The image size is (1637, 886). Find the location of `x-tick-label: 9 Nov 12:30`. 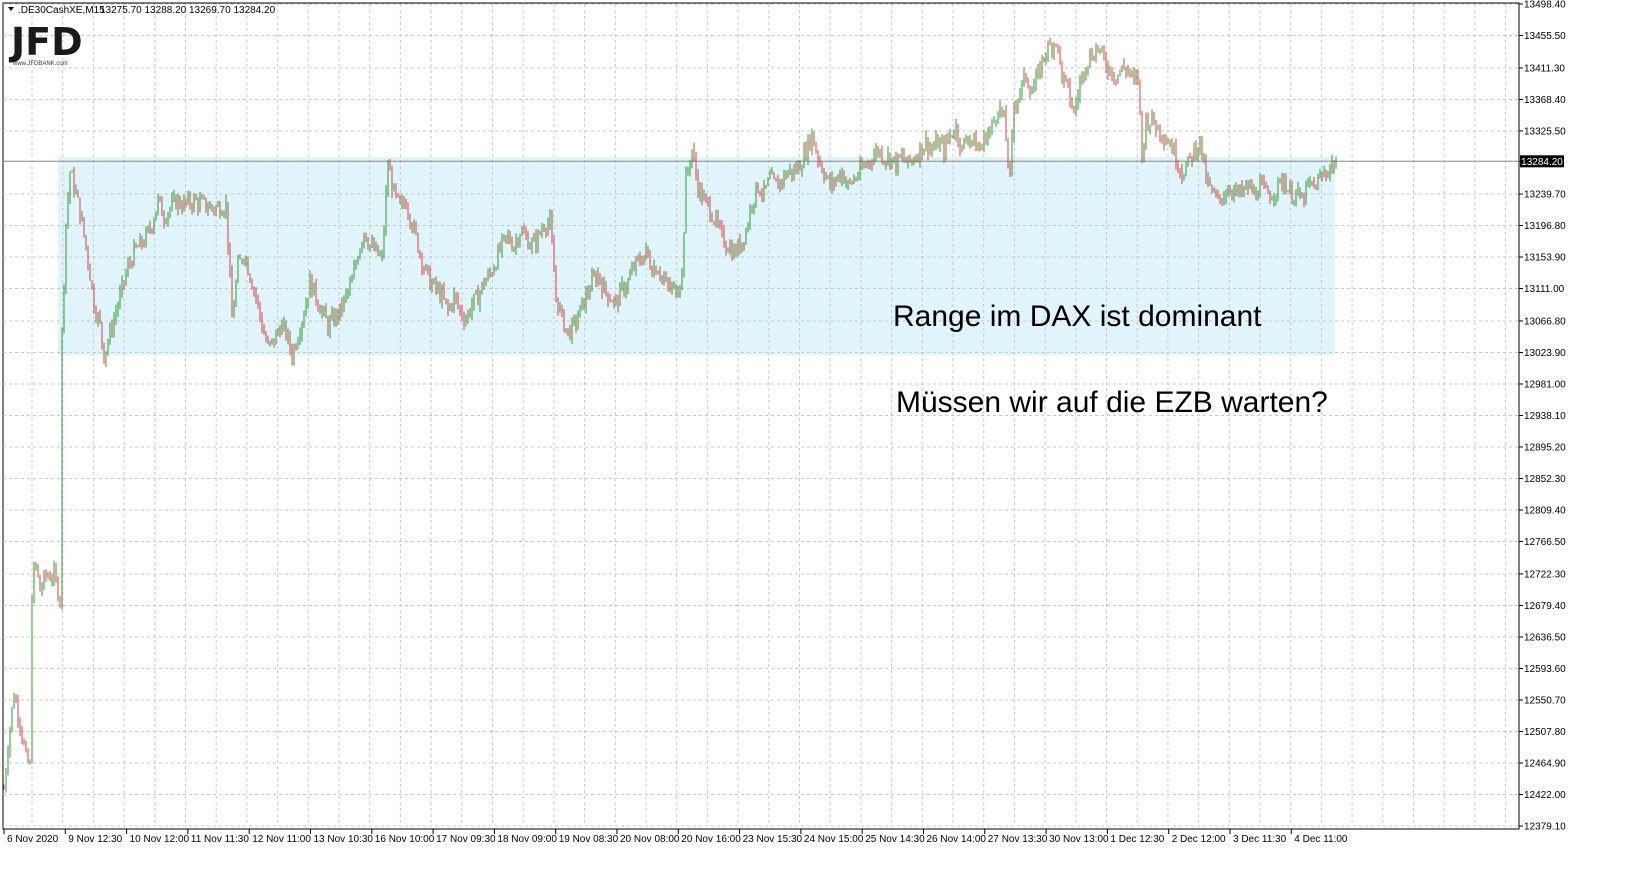

x-tick-label: 9 Nov 12:30 is located at coordinates (95, 839).